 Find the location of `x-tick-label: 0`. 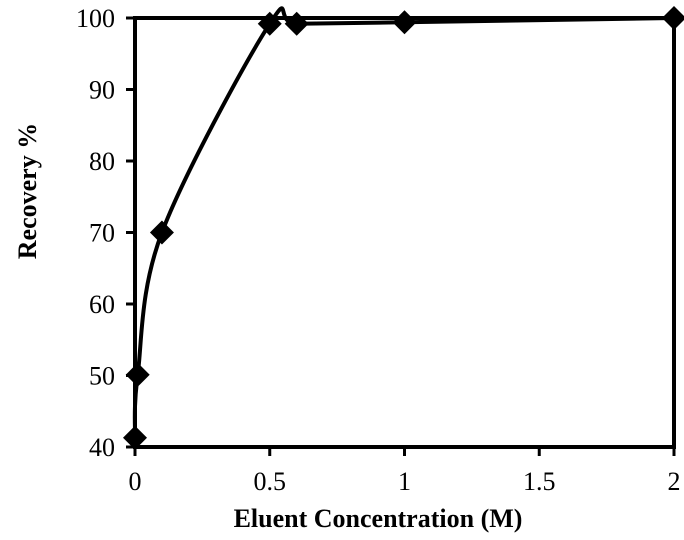

x-tick-label: 0 is located at coordinates (135, 481).